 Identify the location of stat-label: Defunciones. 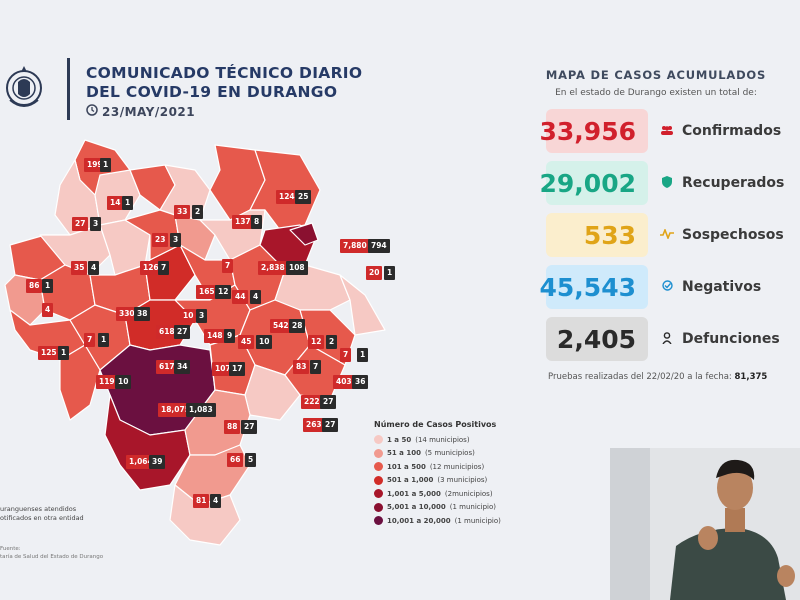
(731, 339).